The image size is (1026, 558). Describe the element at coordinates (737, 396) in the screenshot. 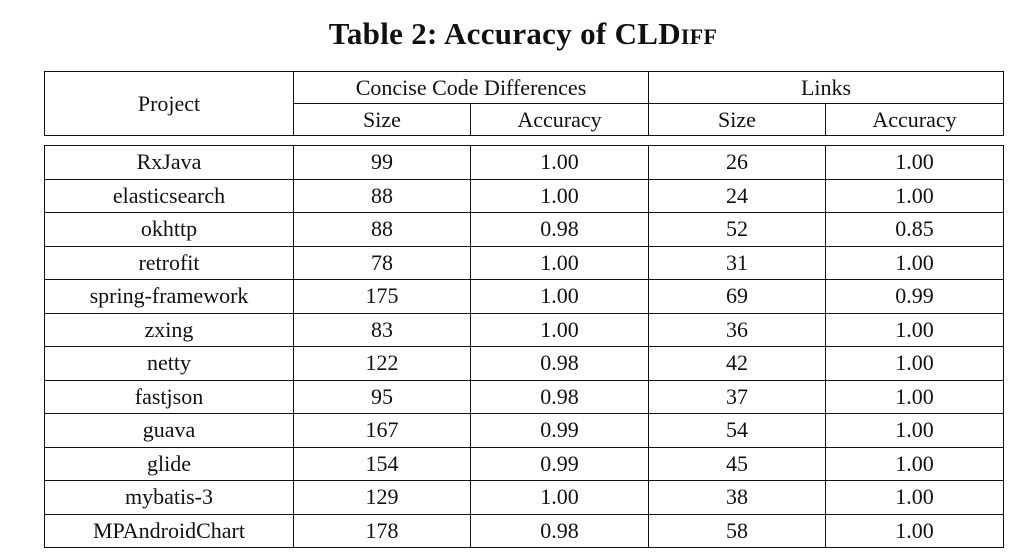

I see `cell-links-size: 37` at that location.